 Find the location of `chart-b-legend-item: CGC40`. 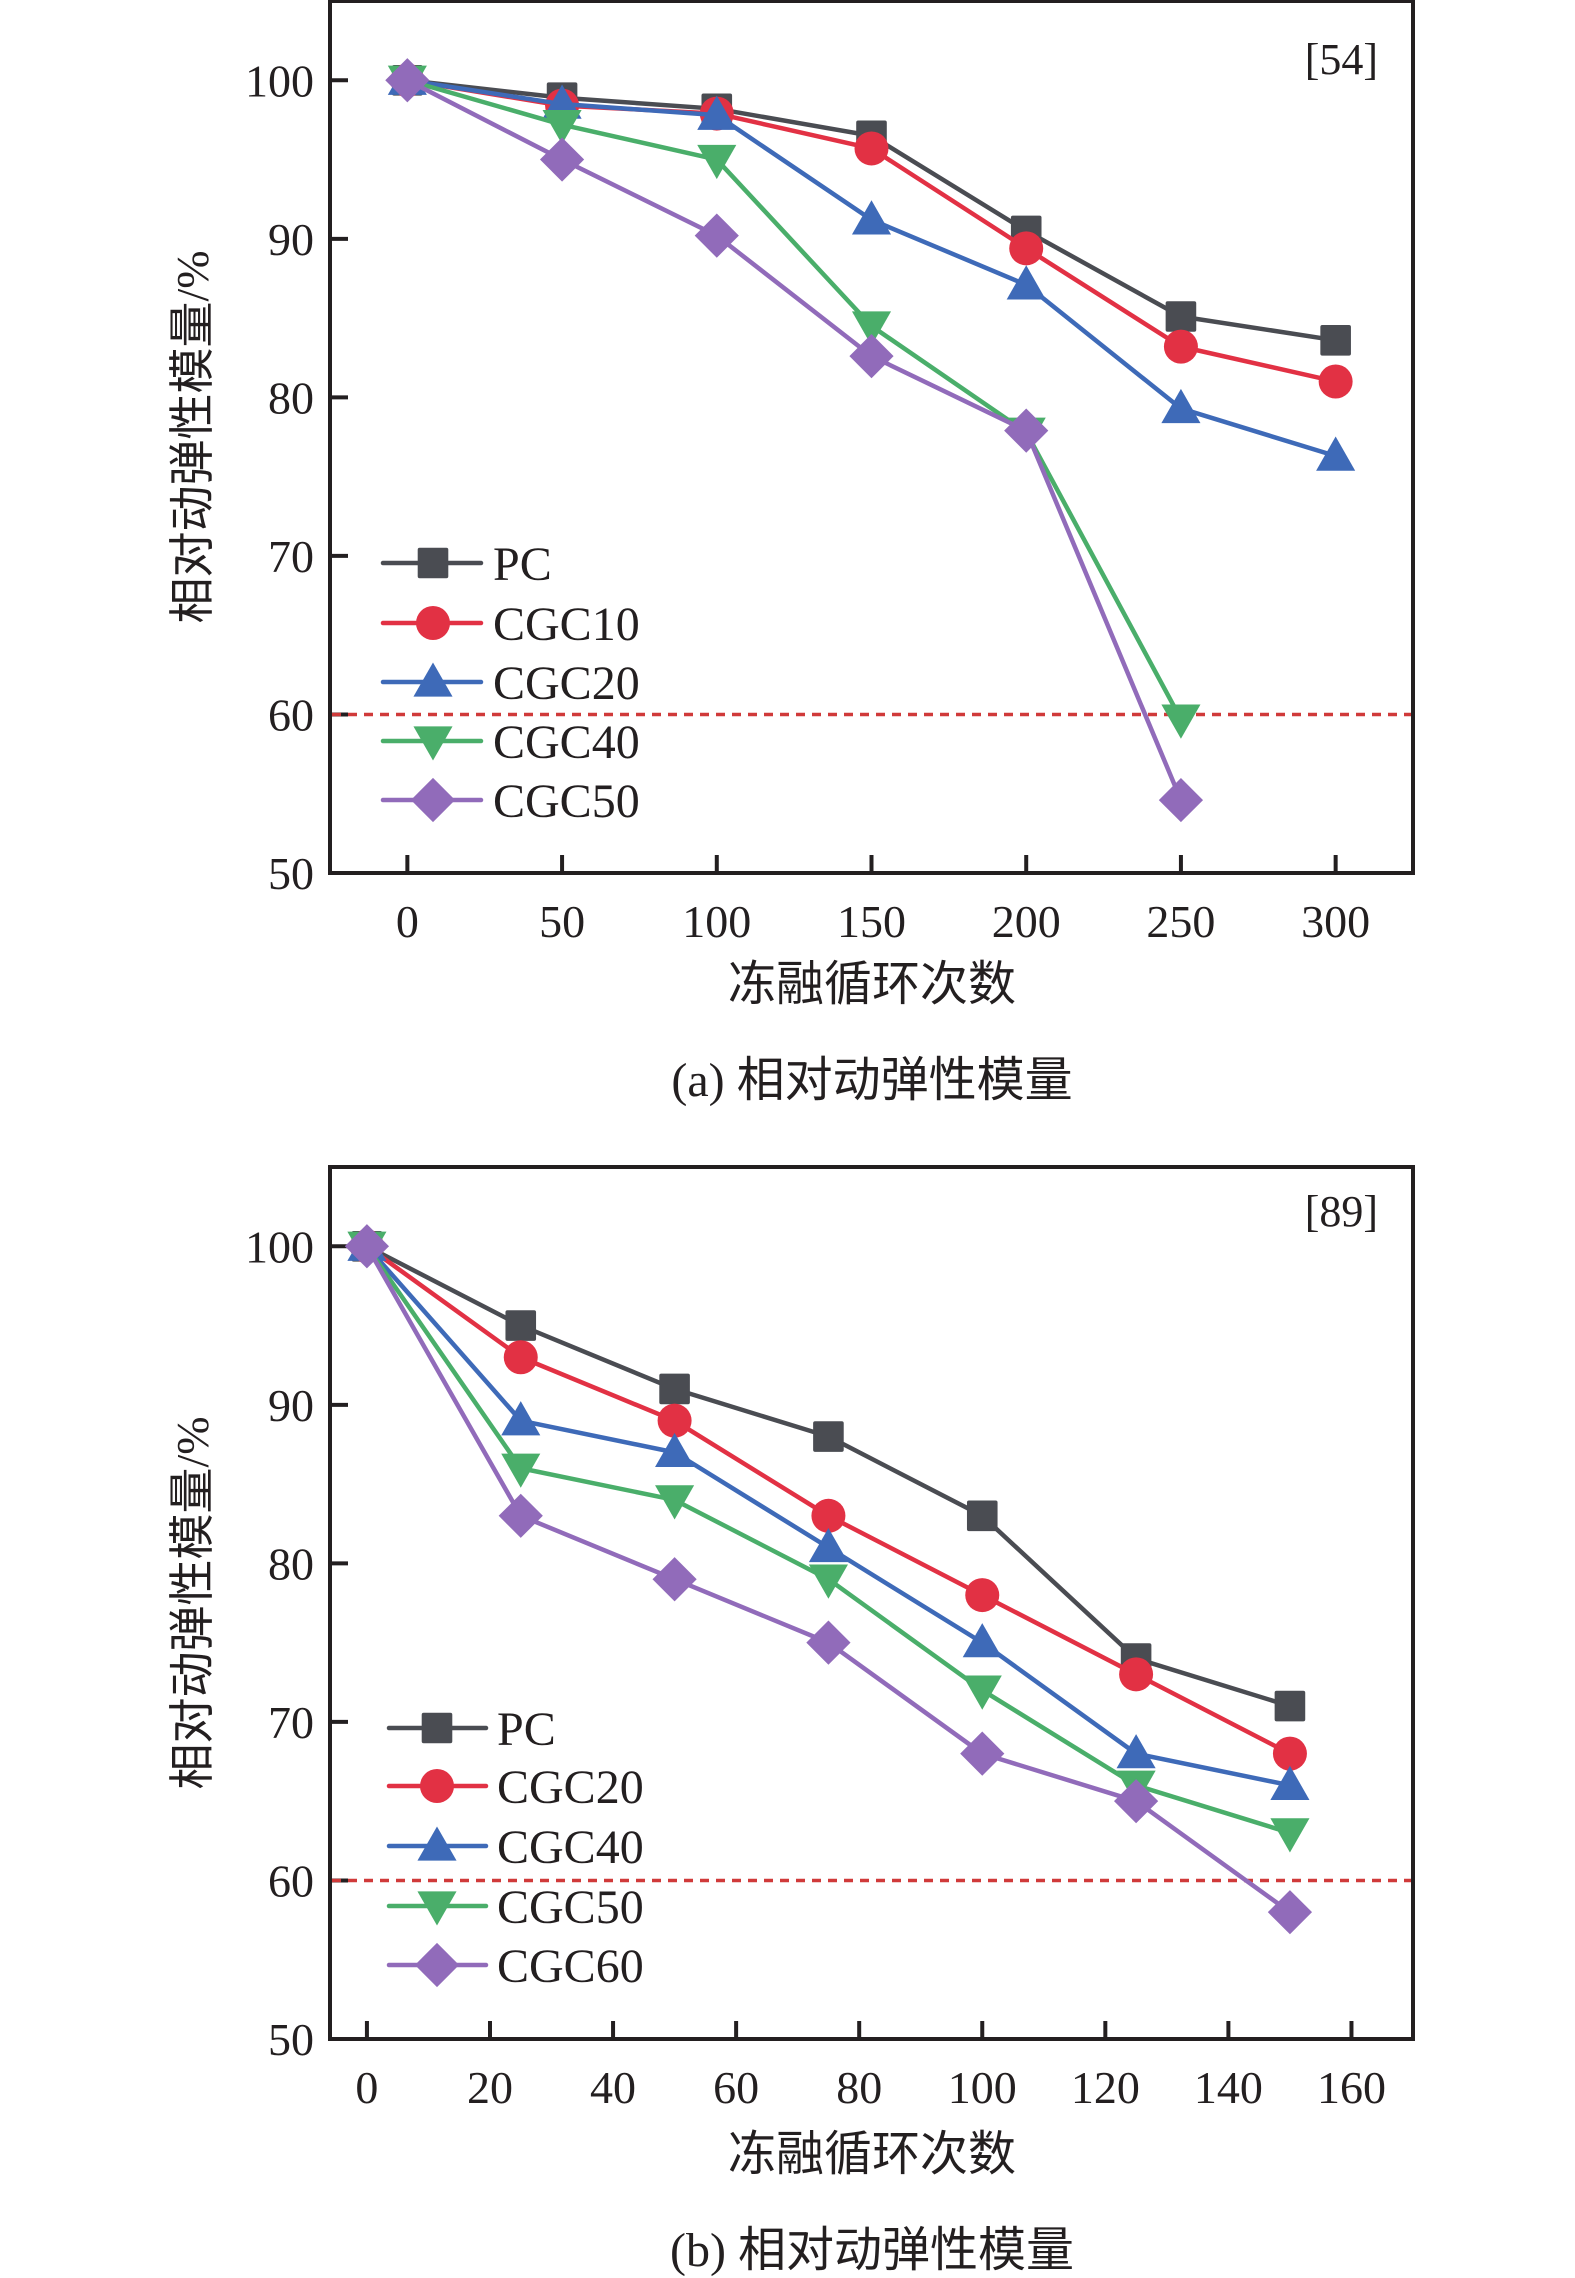

chart-b-legend-item: CGC40 is located at coordinates (515, 1847).